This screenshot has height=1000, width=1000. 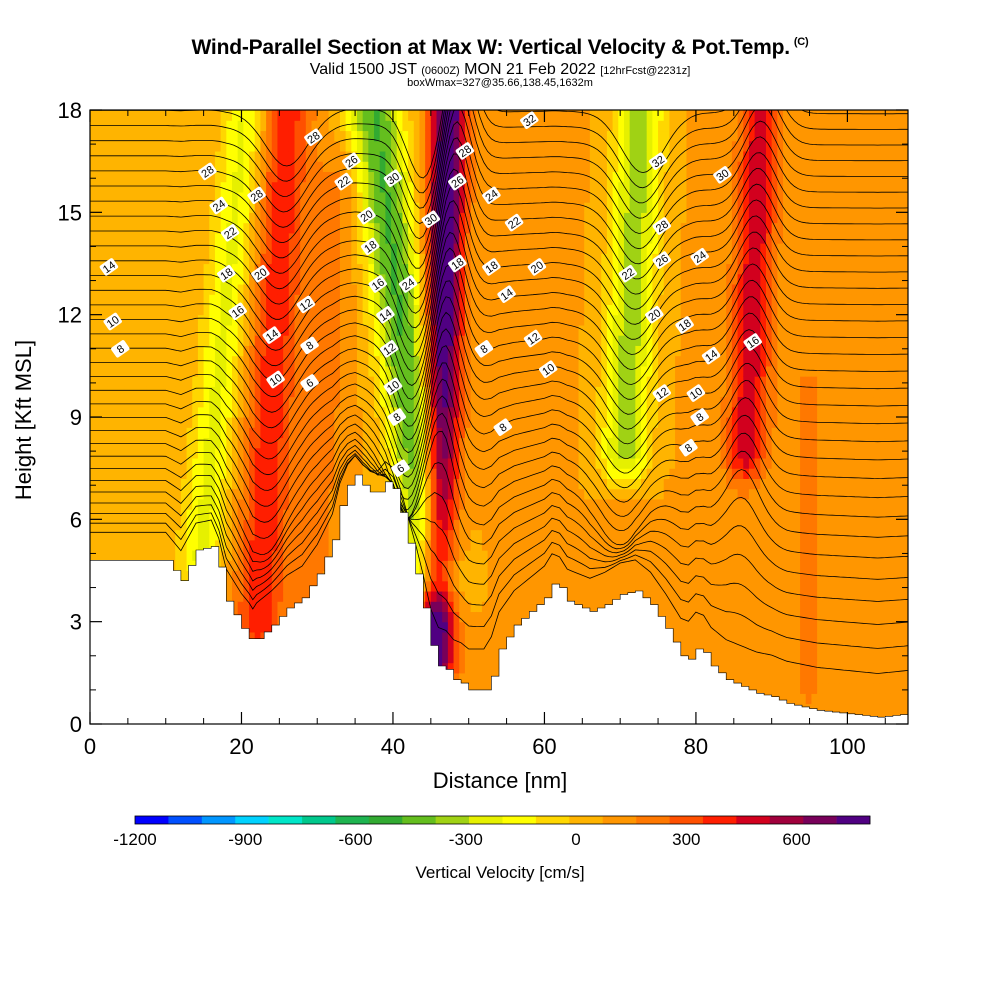 What do you see at coordinates (752, 342) in the screenshot?
I see `contour-label: 16` at bounding box center [752, 342].